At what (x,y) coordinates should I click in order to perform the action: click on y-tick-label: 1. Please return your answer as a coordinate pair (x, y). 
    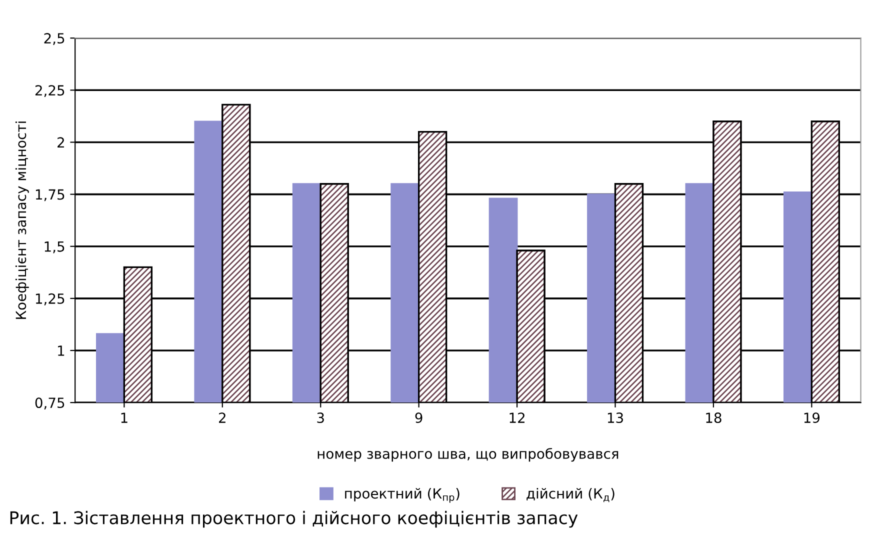
    Looking at the image, I should click on (61, 351).